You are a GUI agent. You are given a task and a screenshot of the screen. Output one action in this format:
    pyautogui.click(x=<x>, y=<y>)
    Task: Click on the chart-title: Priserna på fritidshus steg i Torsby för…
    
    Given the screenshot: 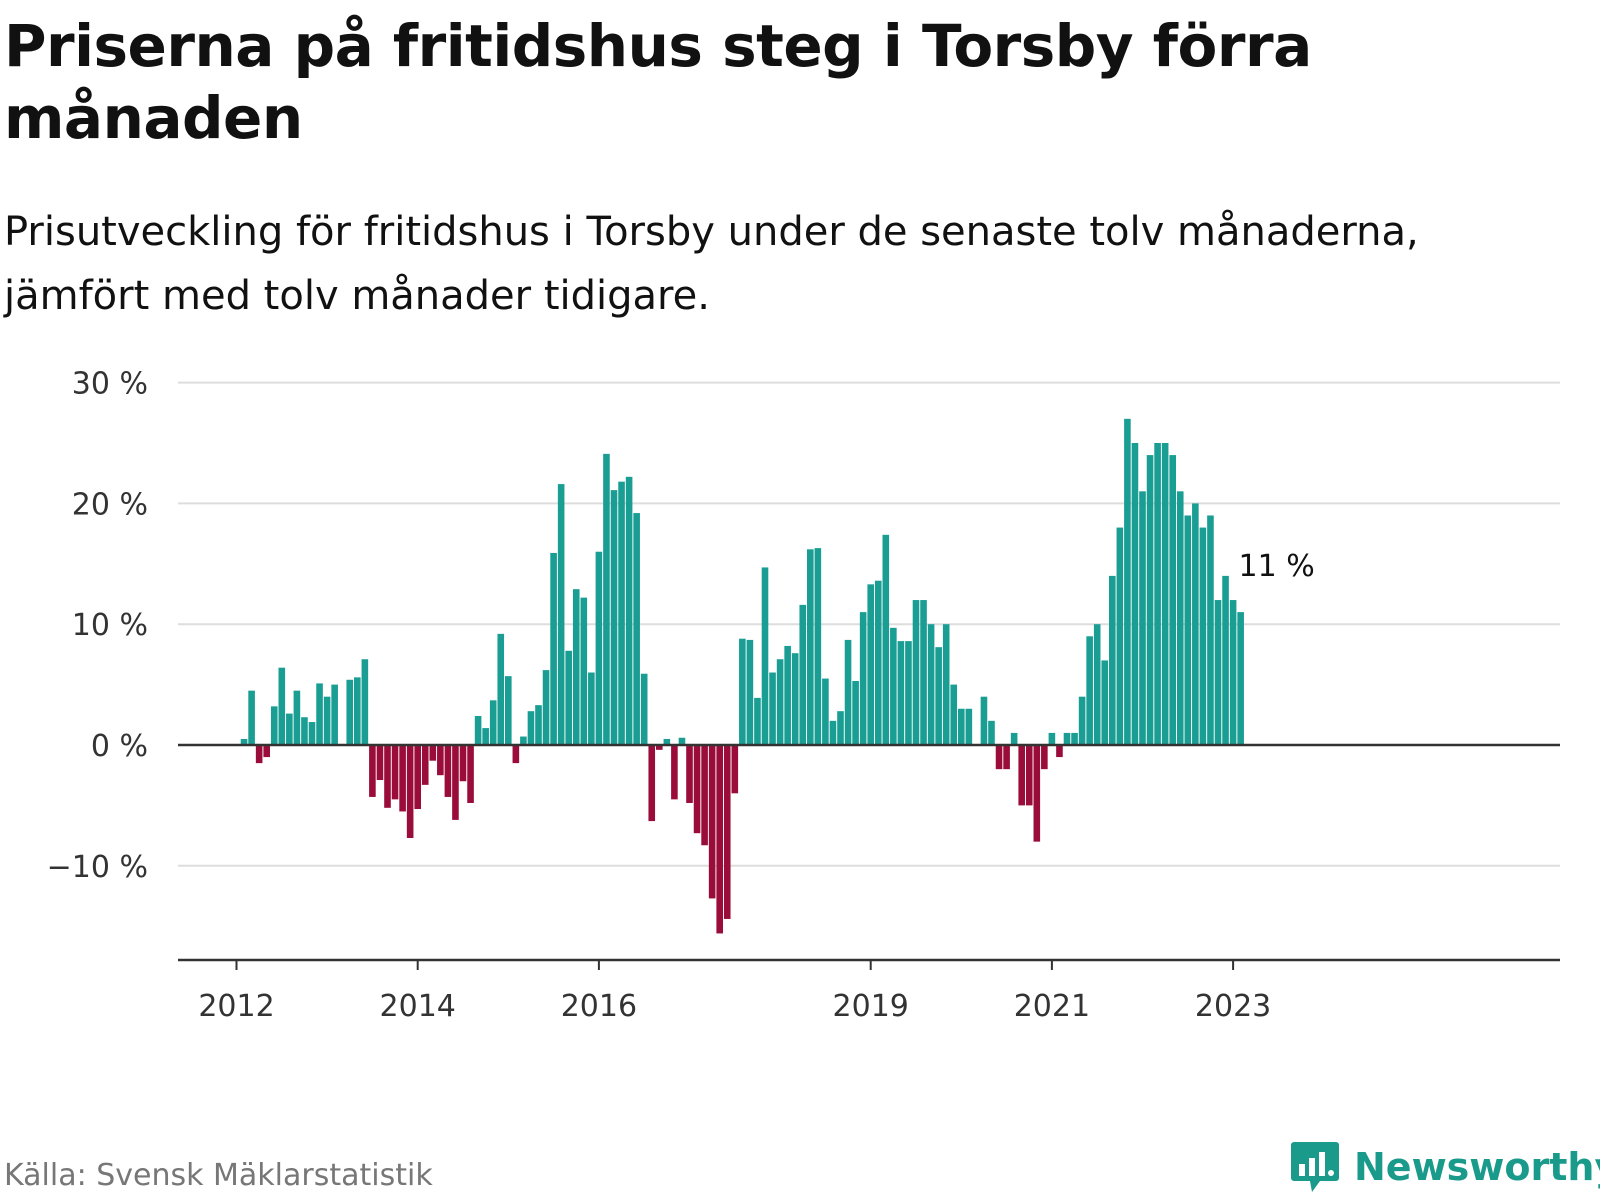 What is the action you would take?
    pyautogui.click(x=658, y=82)
    